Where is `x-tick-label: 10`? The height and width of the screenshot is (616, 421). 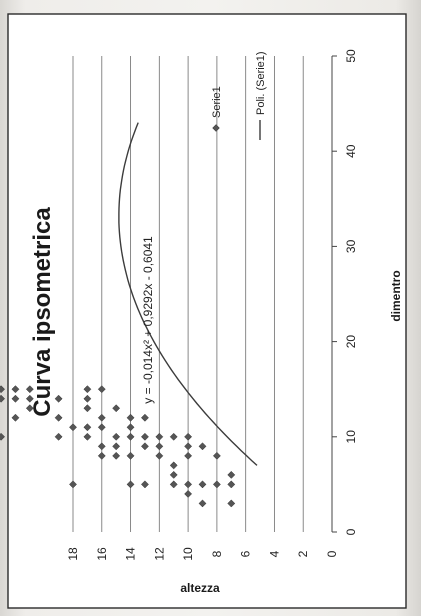 x-tick-label: 10 is located at coordinates (351, 437).